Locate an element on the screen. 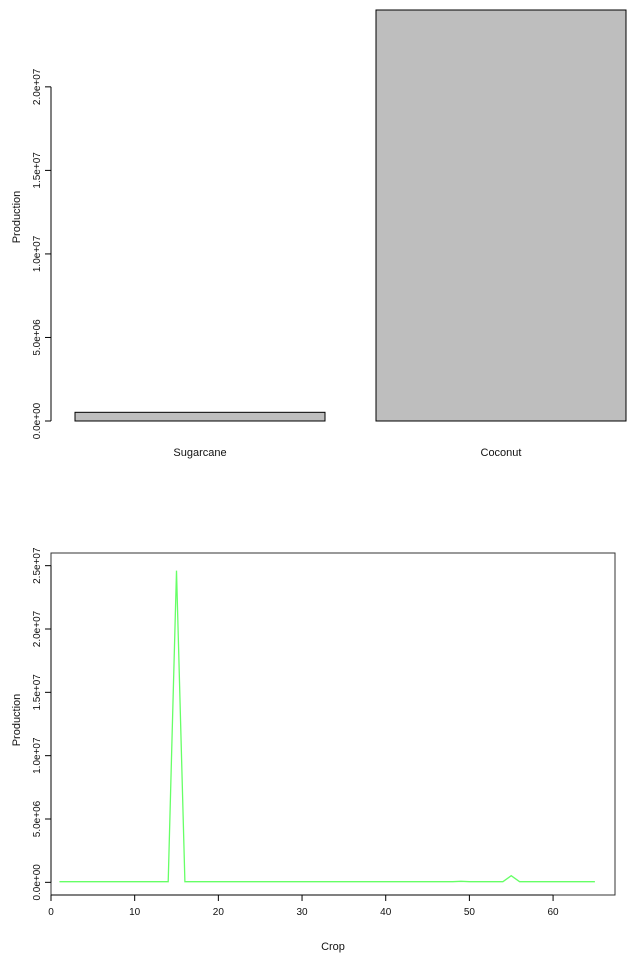  x-axis-title: Crop is located at coordinates (333, 947).